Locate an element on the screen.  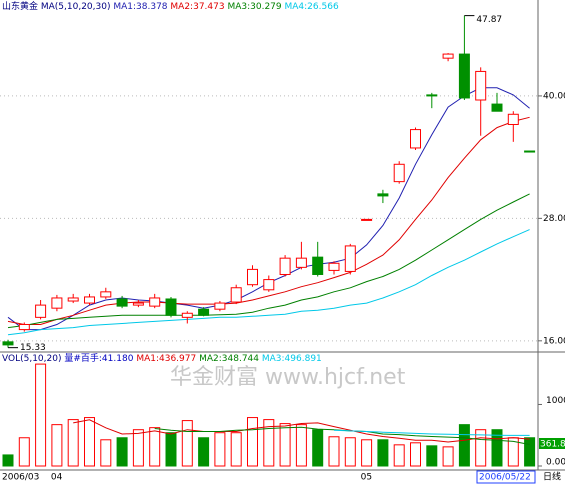
y-tick-label: 1000 is located at coordinates (555, 401).